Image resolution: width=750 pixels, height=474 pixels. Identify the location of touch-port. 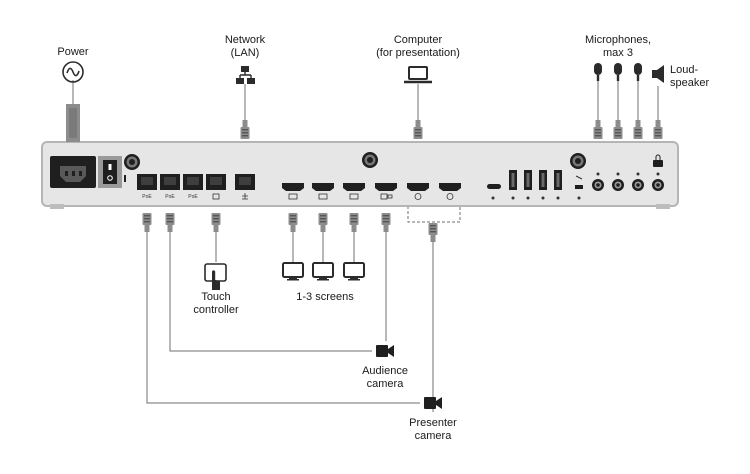
(216, 182).